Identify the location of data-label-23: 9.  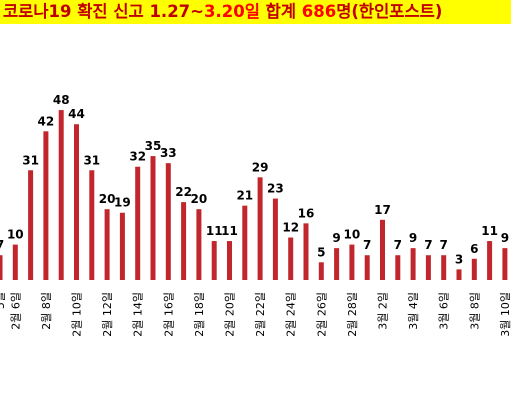
(336, 238).